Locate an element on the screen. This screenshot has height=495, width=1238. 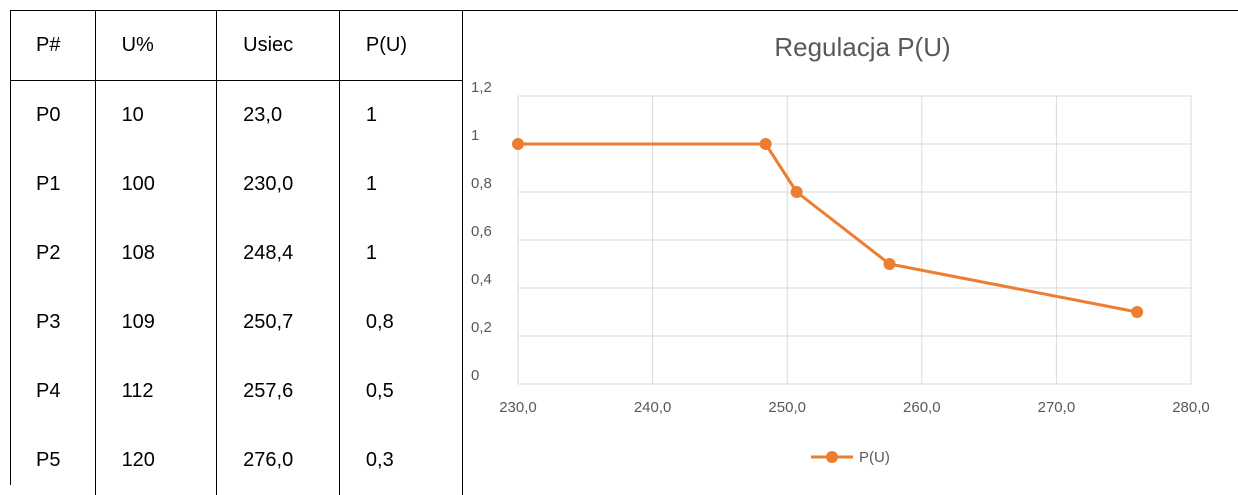
table-cell: 0,5 is located at coordinates (400, 391).